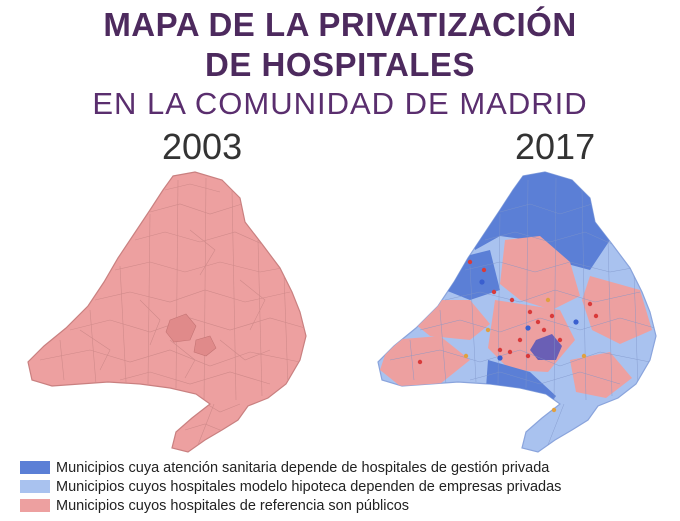 The image size is (680, 521). Describe the element at coordinates (340, 64) in the screenshot. I see `title-line-2: DE HOSPITALES` at that location.